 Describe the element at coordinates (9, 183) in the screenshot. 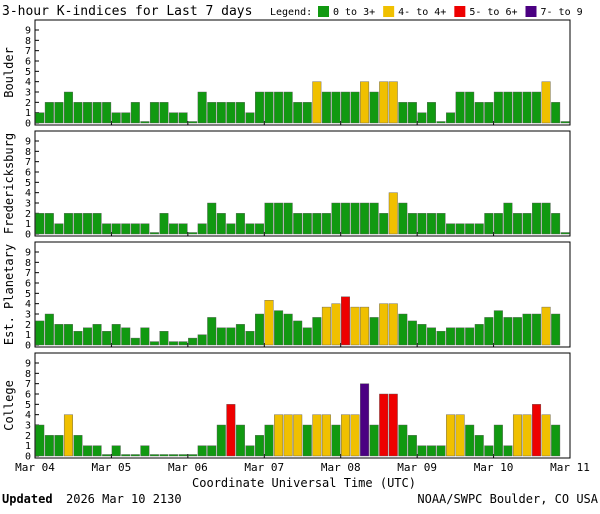

I see `y-axis-label: Fredericksburg` at that location.